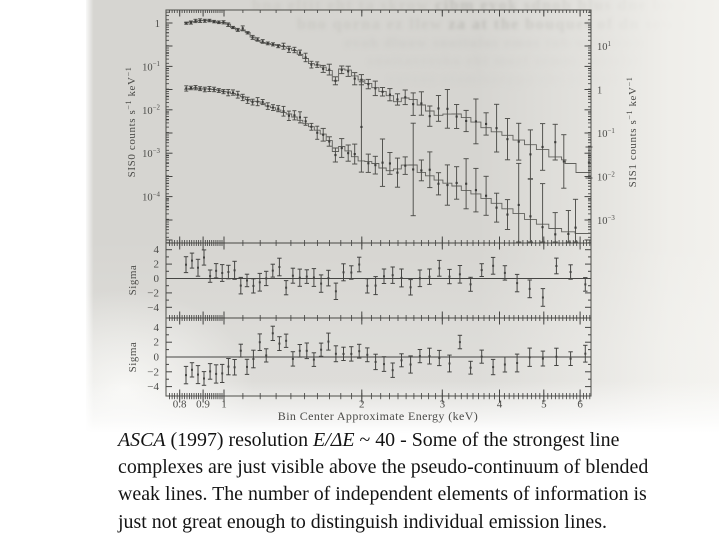 The height and width of the screenshot is (539, 719). Describe the element at coordinates (443, 405) in the screenshot. I see `svg-text: 3` at that location.